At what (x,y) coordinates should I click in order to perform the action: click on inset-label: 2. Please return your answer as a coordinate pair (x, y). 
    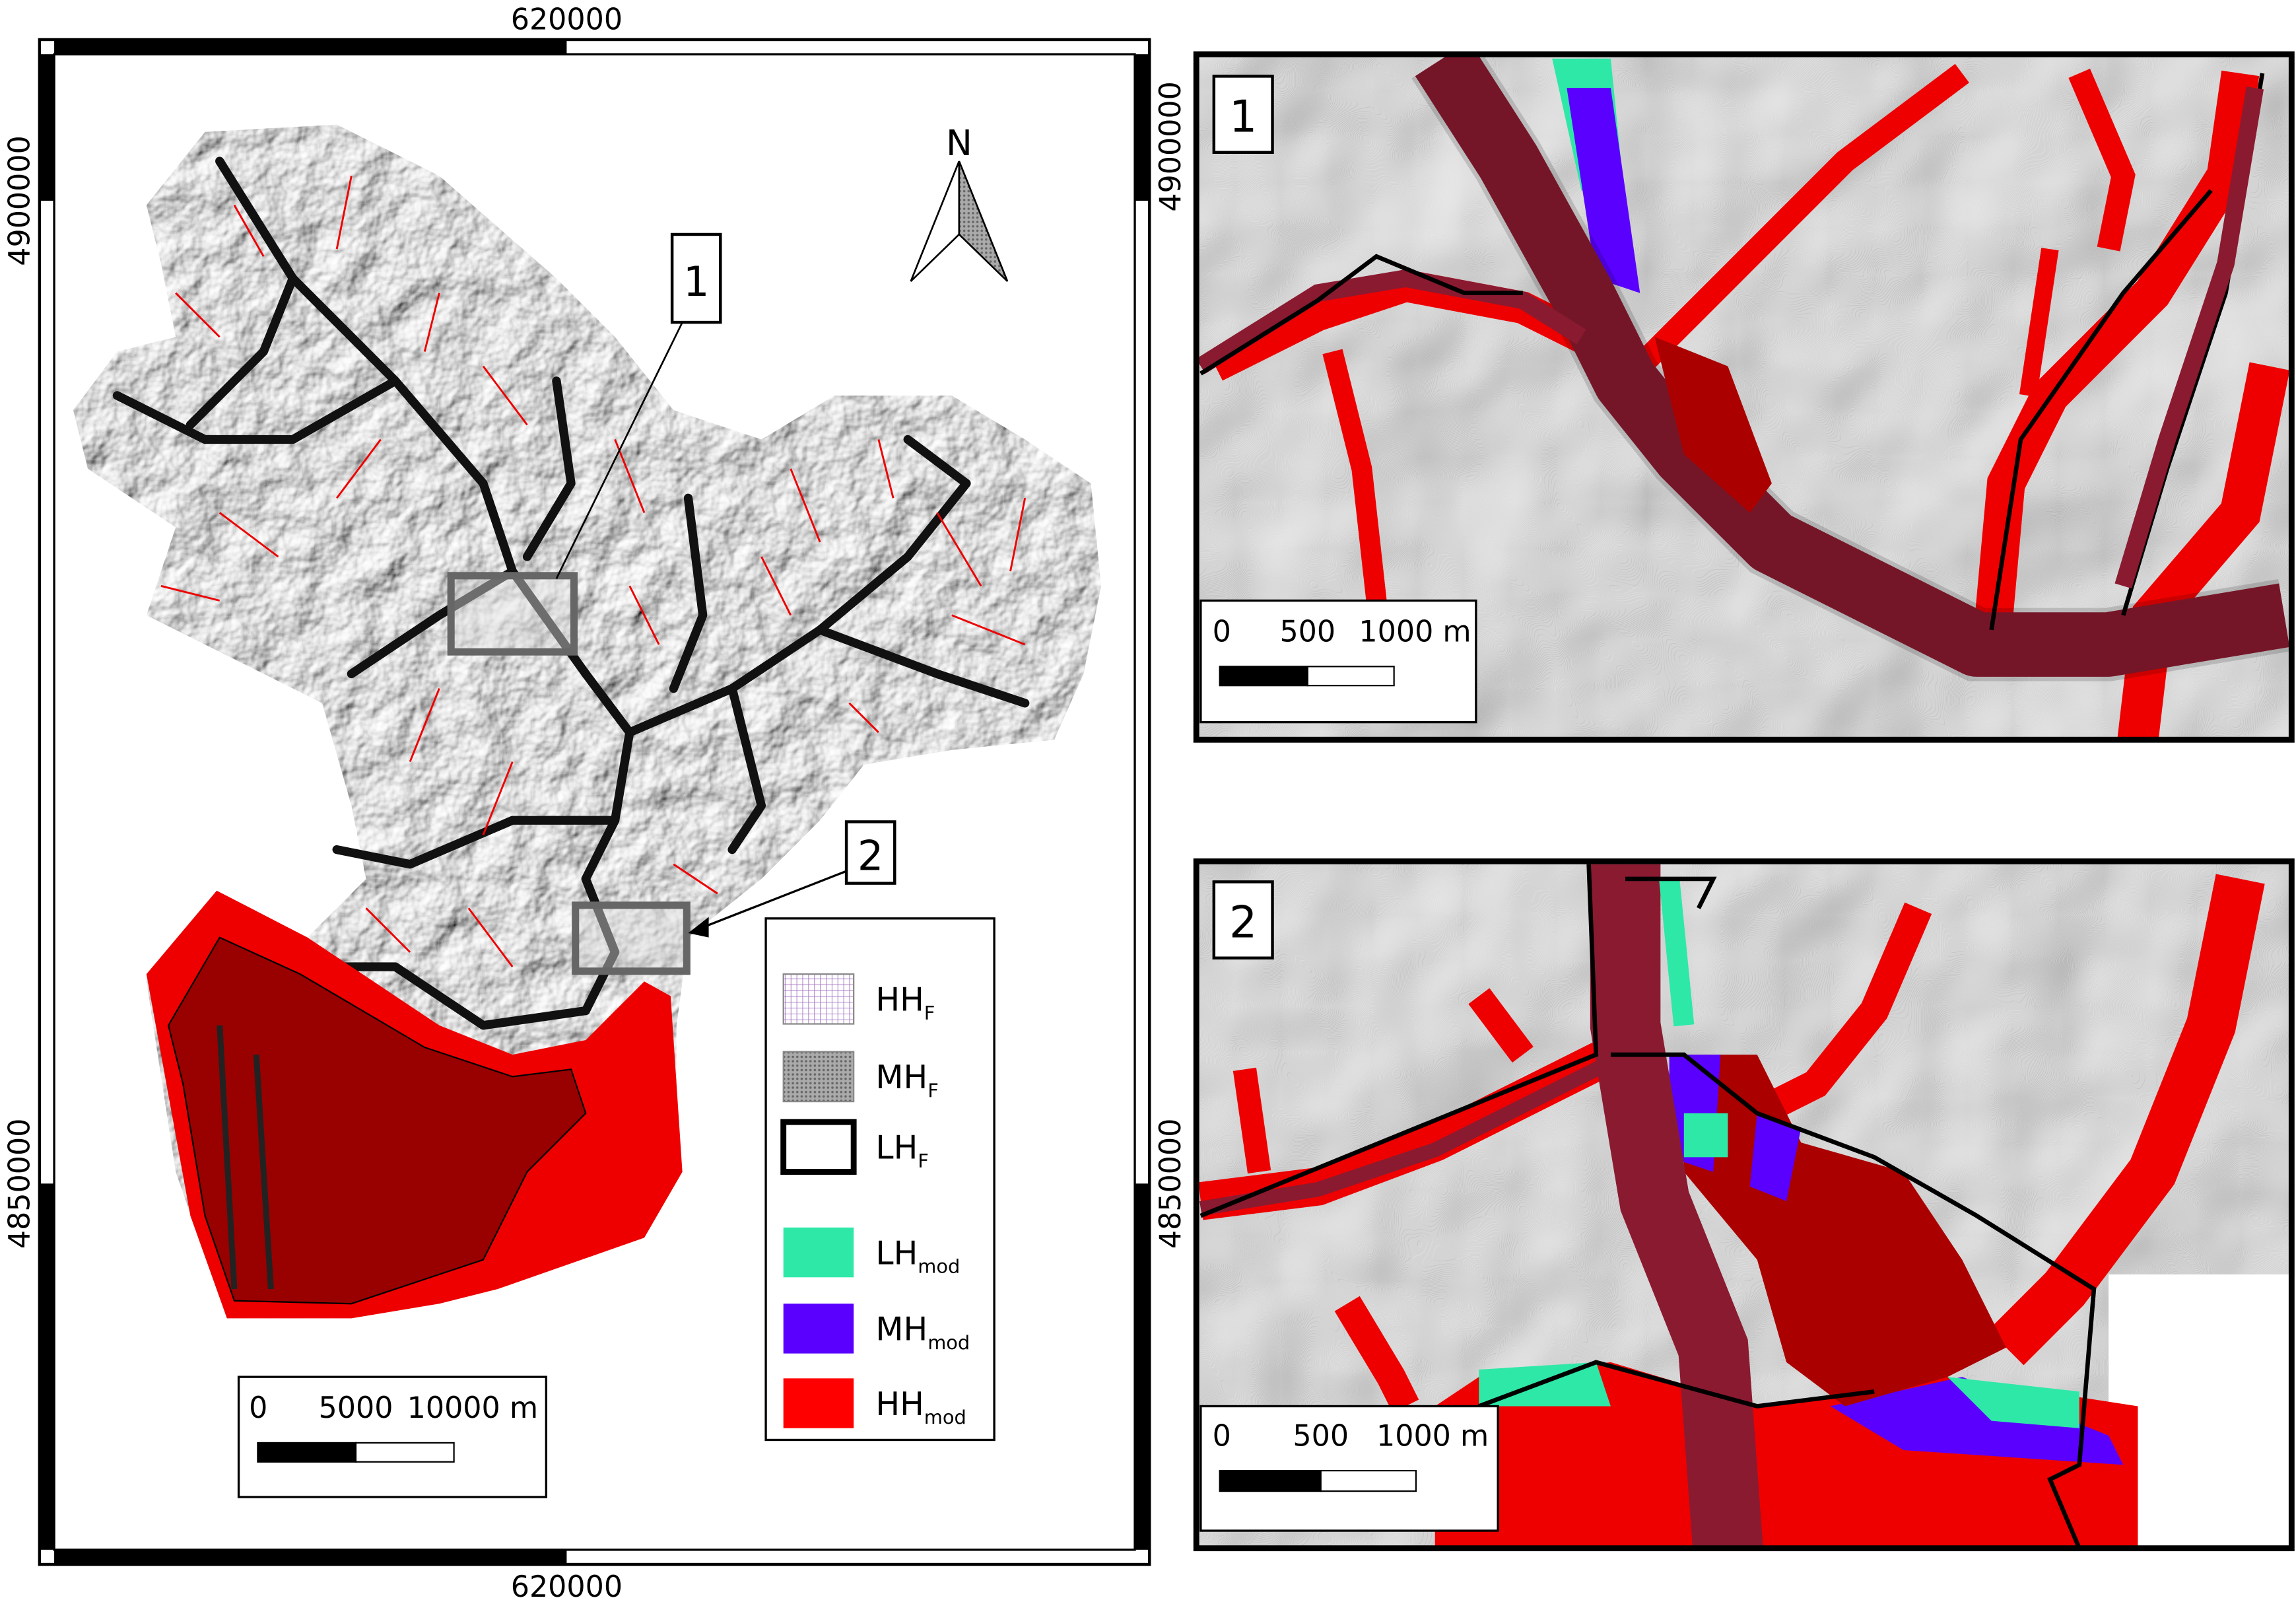
    Looking at the image, I should click on (1243, 922).